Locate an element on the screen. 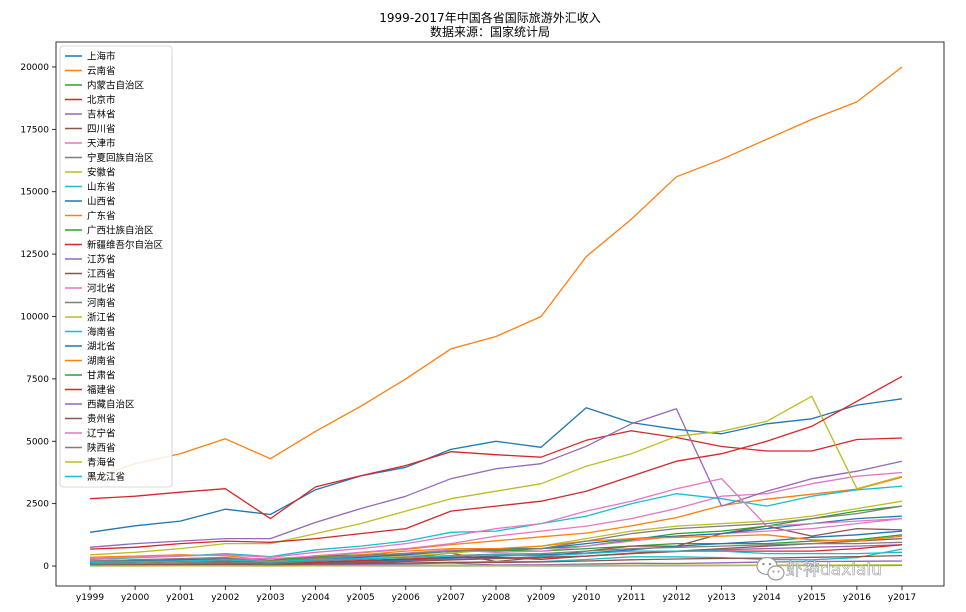 The image size is (966, 612). x-tick-label: y2006 is located at coordinates (406, 598).